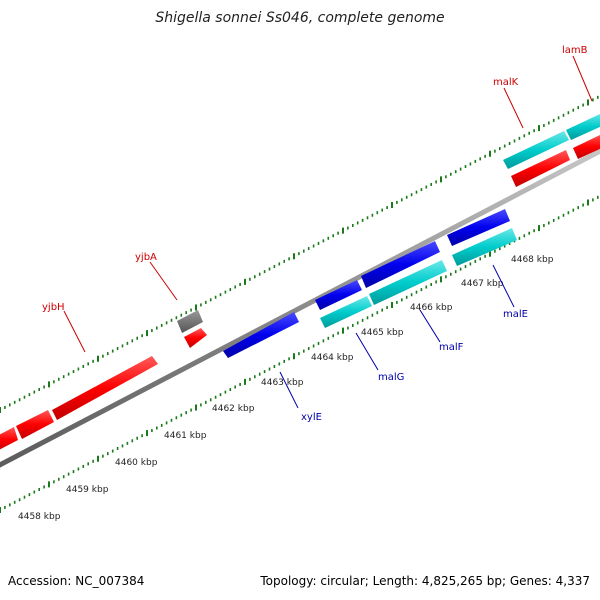  Describe the element at coordinates (282, 383) in the screenshot. I see `tick-label-4463: 4463 kbp` at that location.